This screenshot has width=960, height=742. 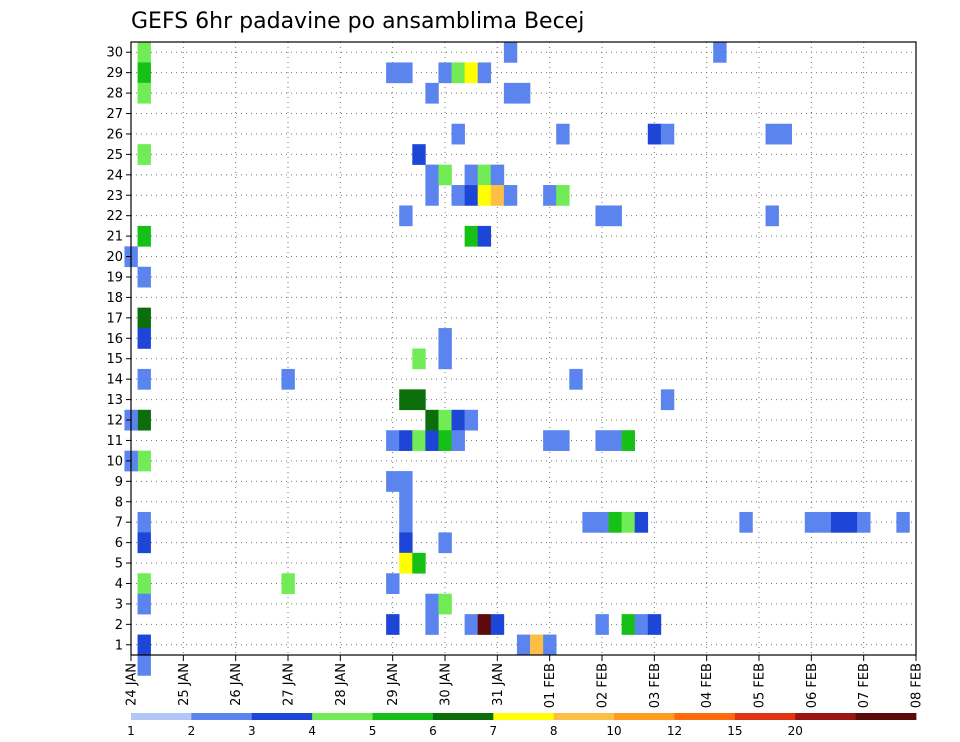 What do you see at coordinates (114, 155) in the screenshot?
I see `y-tick-label: 25` at bounding box center [114, 155].